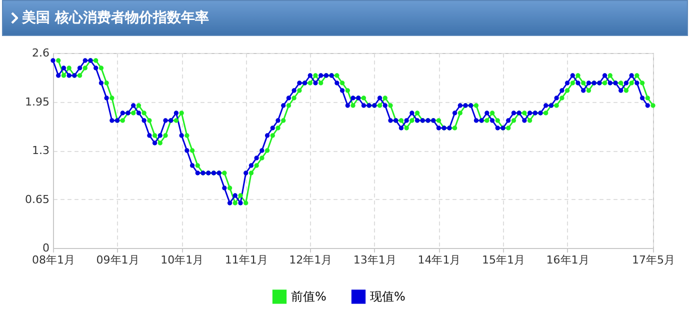 The image size is (690, 314). What do you see at coordinates (568, 260) in the screenshot?
I see `x-tick-label: 16年1月` at bounding box center [568, 260].